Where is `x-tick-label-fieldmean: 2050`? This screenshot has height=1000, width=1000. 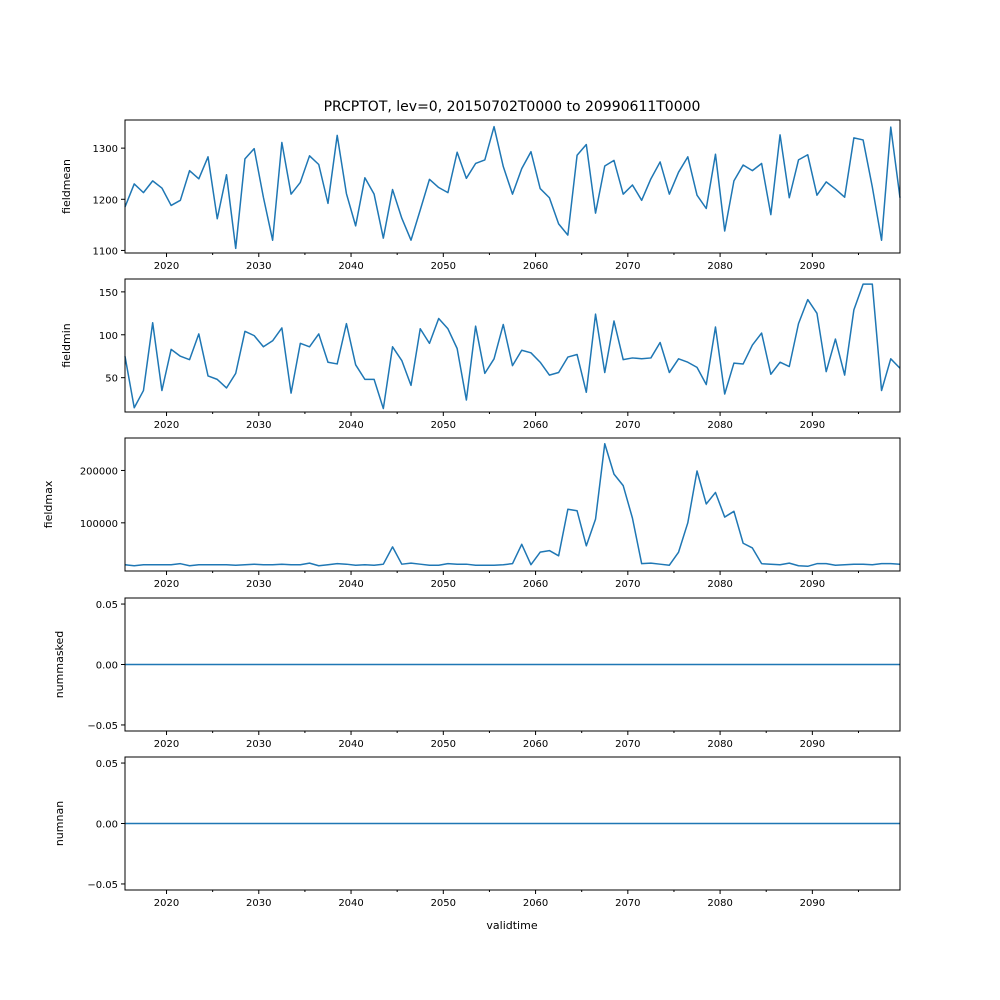
x-tick-label-fieldmean: 2050 is located at coordinates (443, 266).